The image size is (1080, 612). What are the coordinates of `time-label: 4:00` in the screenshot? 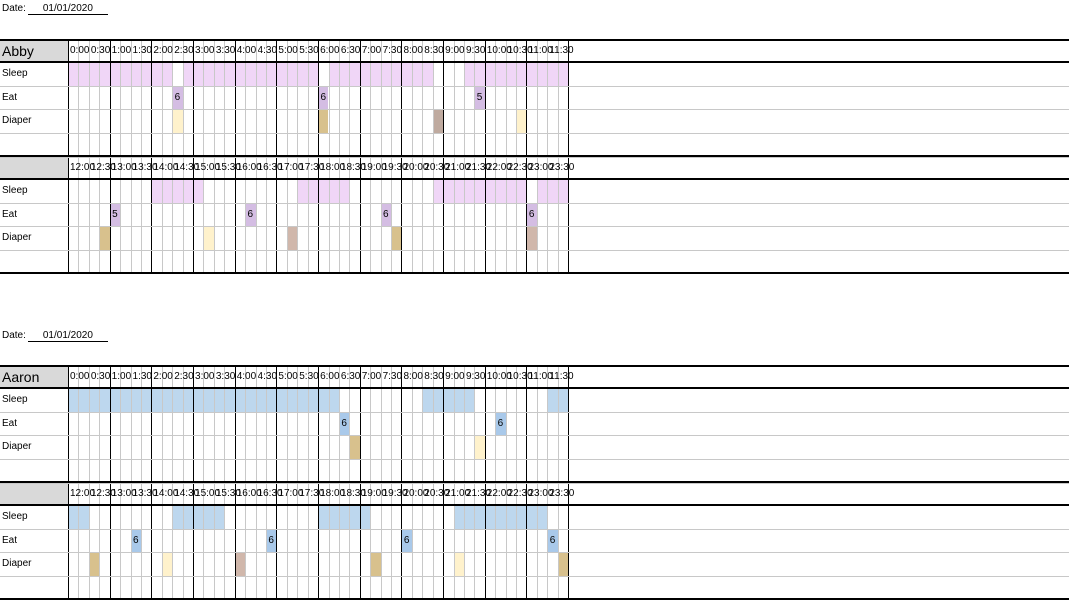 It's located at (246, 376).